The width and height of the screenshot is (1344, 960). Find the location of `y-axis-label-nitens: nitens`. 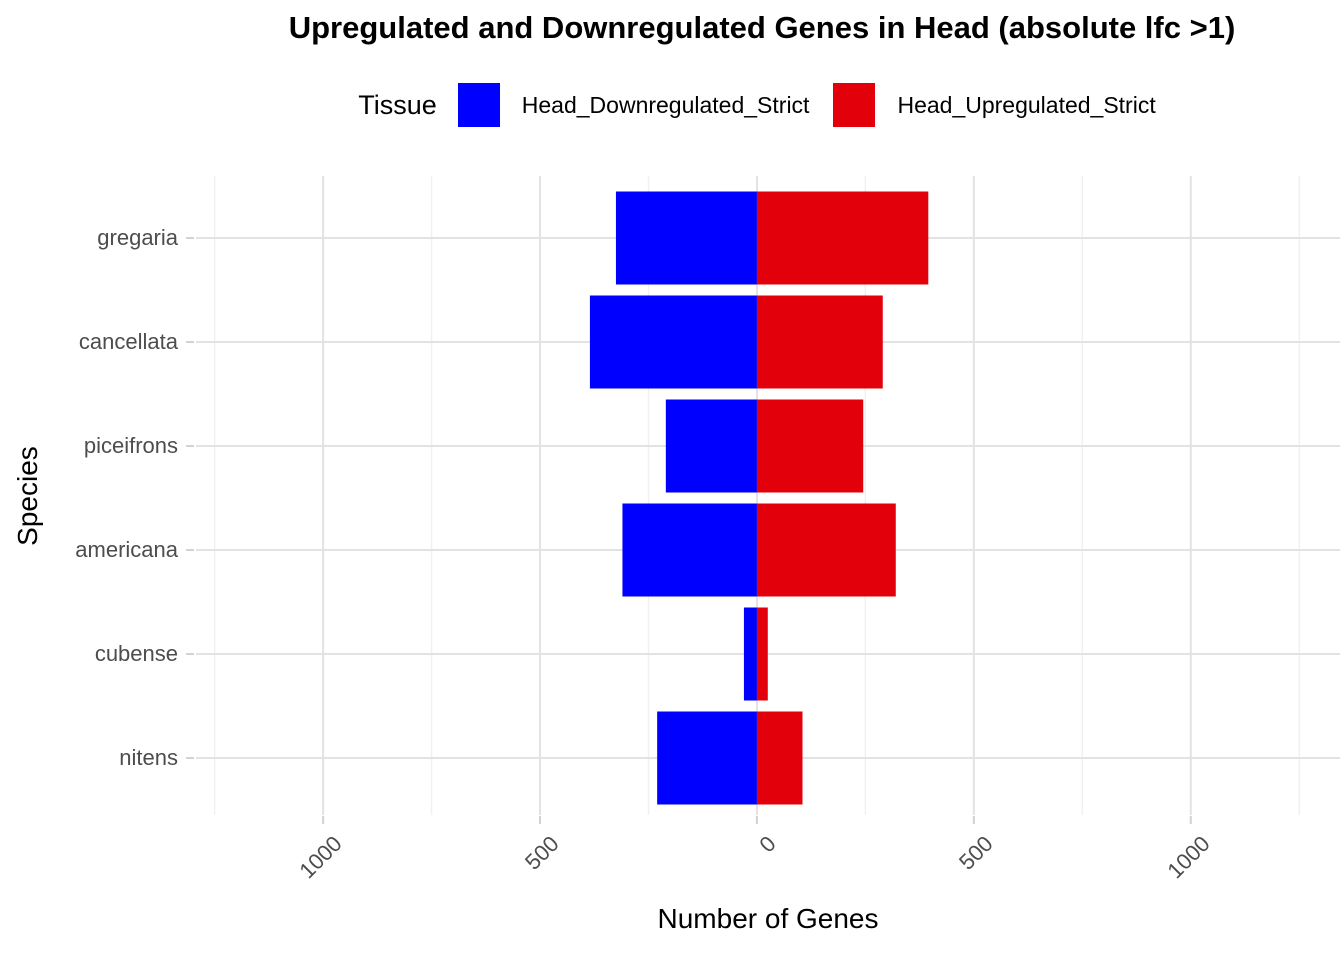

y-axis-label-nitens: nitens is located at coordinates (148, 757).